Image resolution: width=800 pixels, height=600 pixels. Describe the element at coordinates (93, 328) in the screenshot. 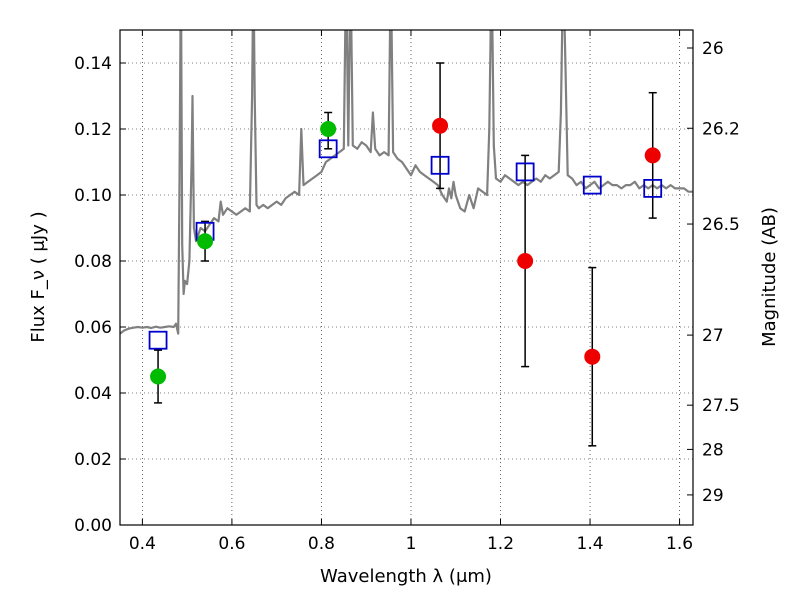

I see `y-tick-label: 0.06` at that location.